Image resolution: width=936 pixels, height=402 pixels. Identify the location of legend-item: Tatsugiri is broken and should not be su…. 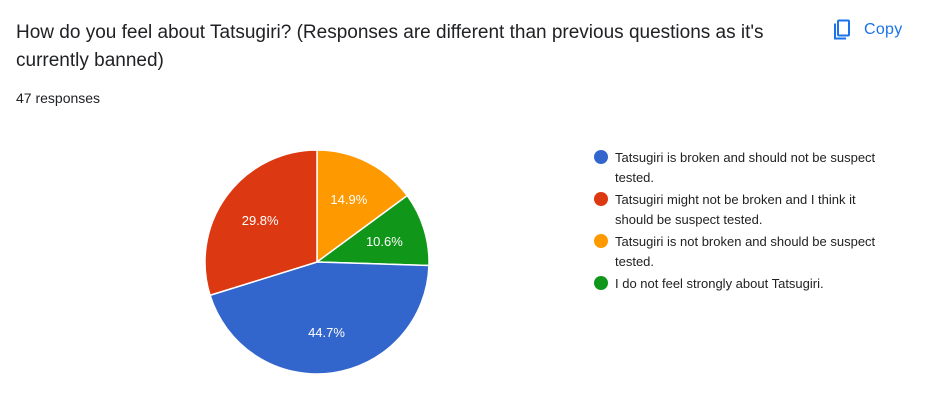
(744, 168).